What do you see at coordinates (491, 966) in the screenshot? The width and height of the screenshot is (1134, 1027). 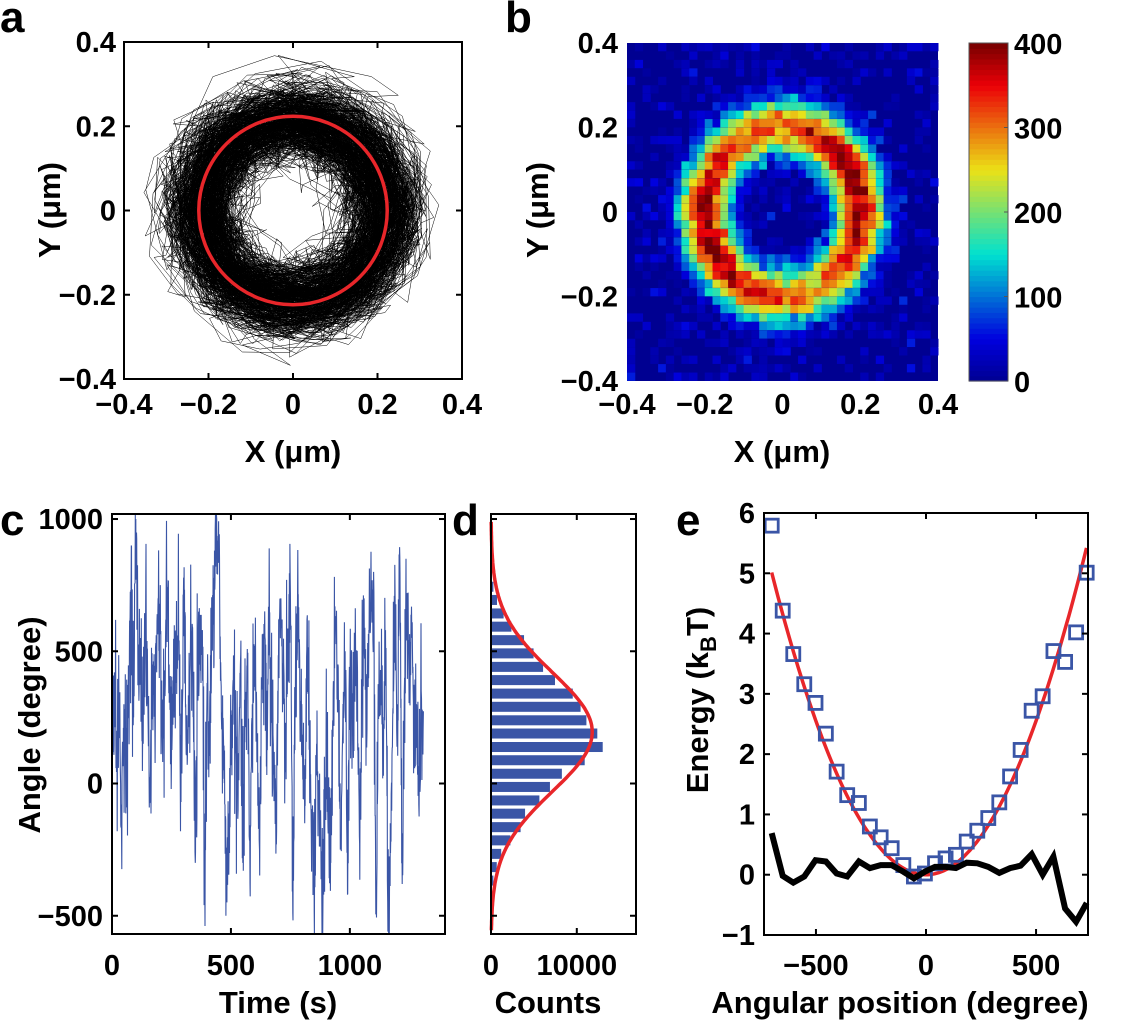 I see `x-tick-label: 0` at bounding box center [491, 966].